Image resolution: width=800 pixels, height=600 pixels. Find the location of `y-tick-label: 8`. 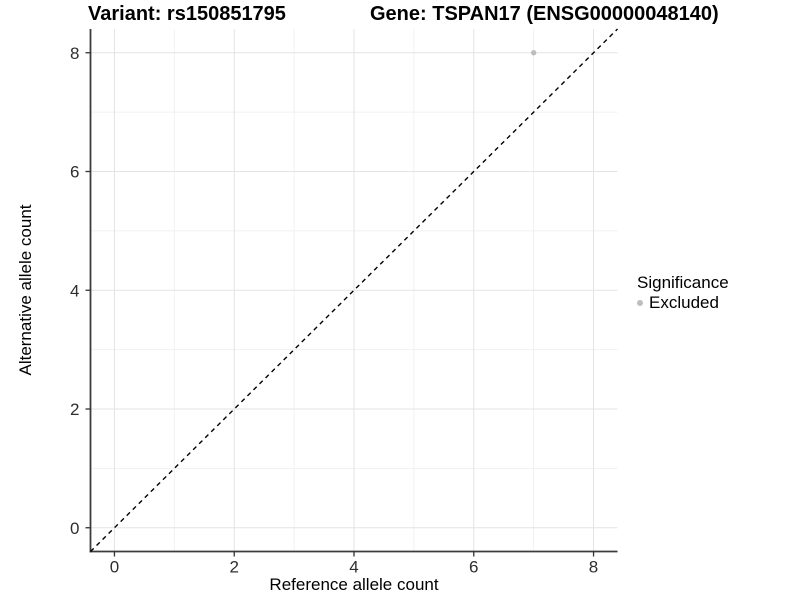

y-tick-label: 8 is located at coordinates (74, 53).